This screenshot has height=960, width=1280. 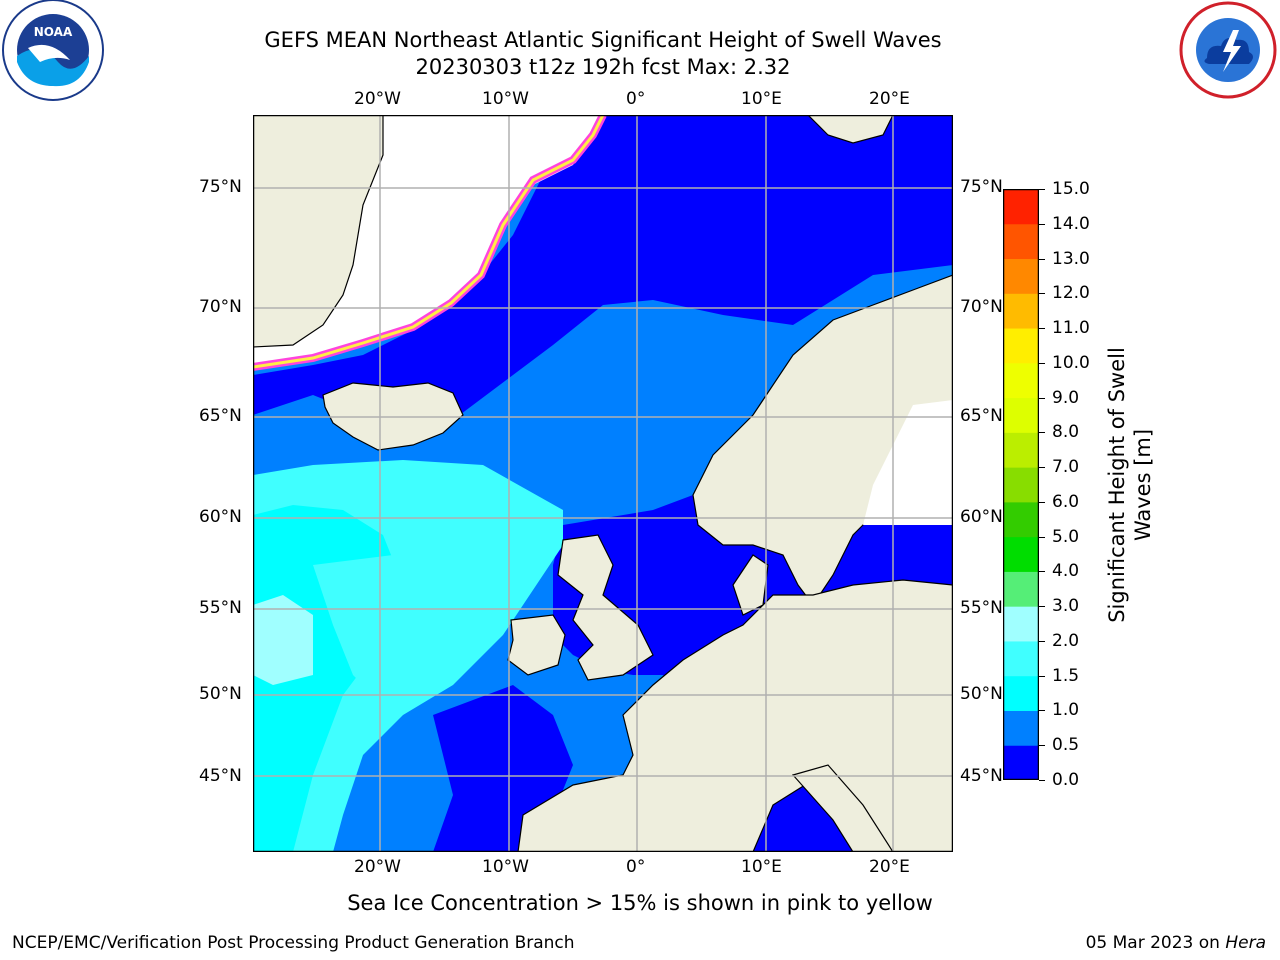 I want to click on colorbar-tick-label: 14.0, so click(x=1071, y=223).